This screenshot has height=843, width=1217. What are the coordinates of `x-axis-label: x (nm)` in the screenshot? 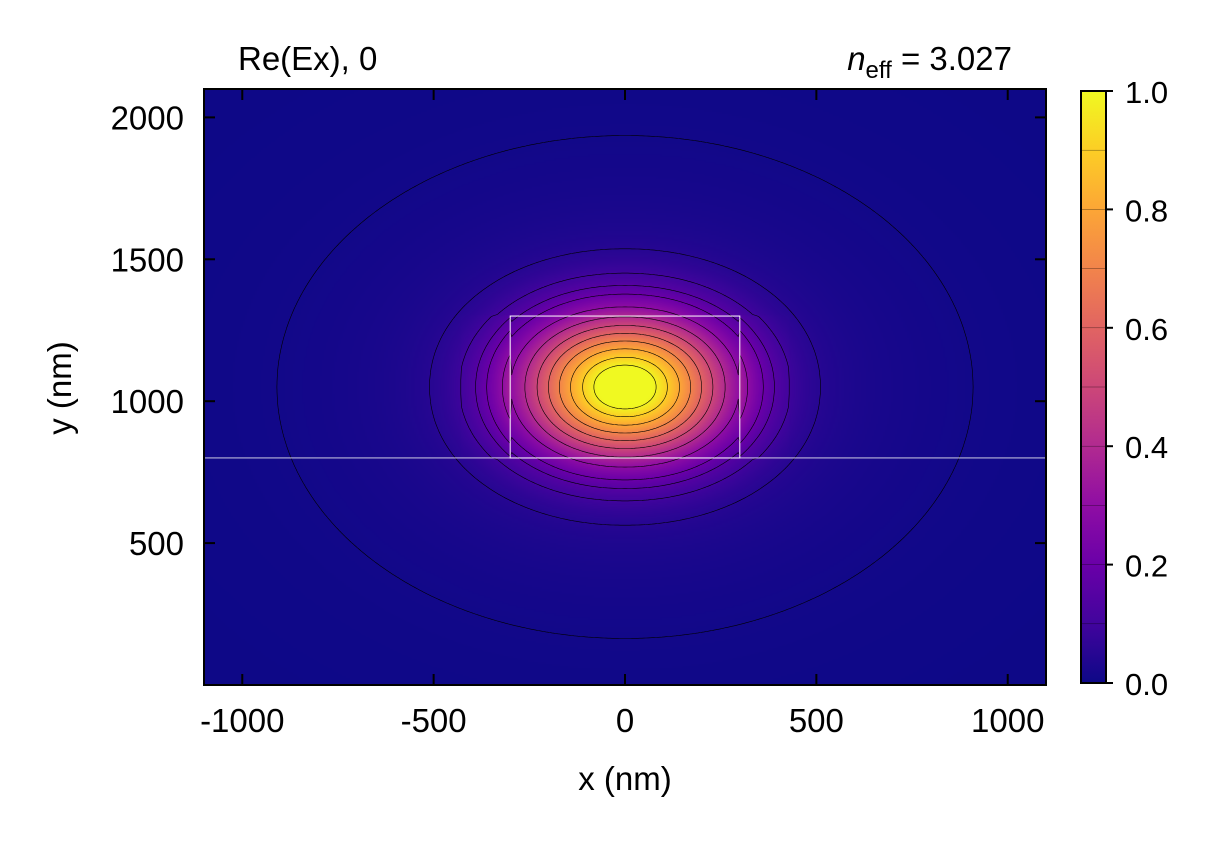 It's located at (625, 778).